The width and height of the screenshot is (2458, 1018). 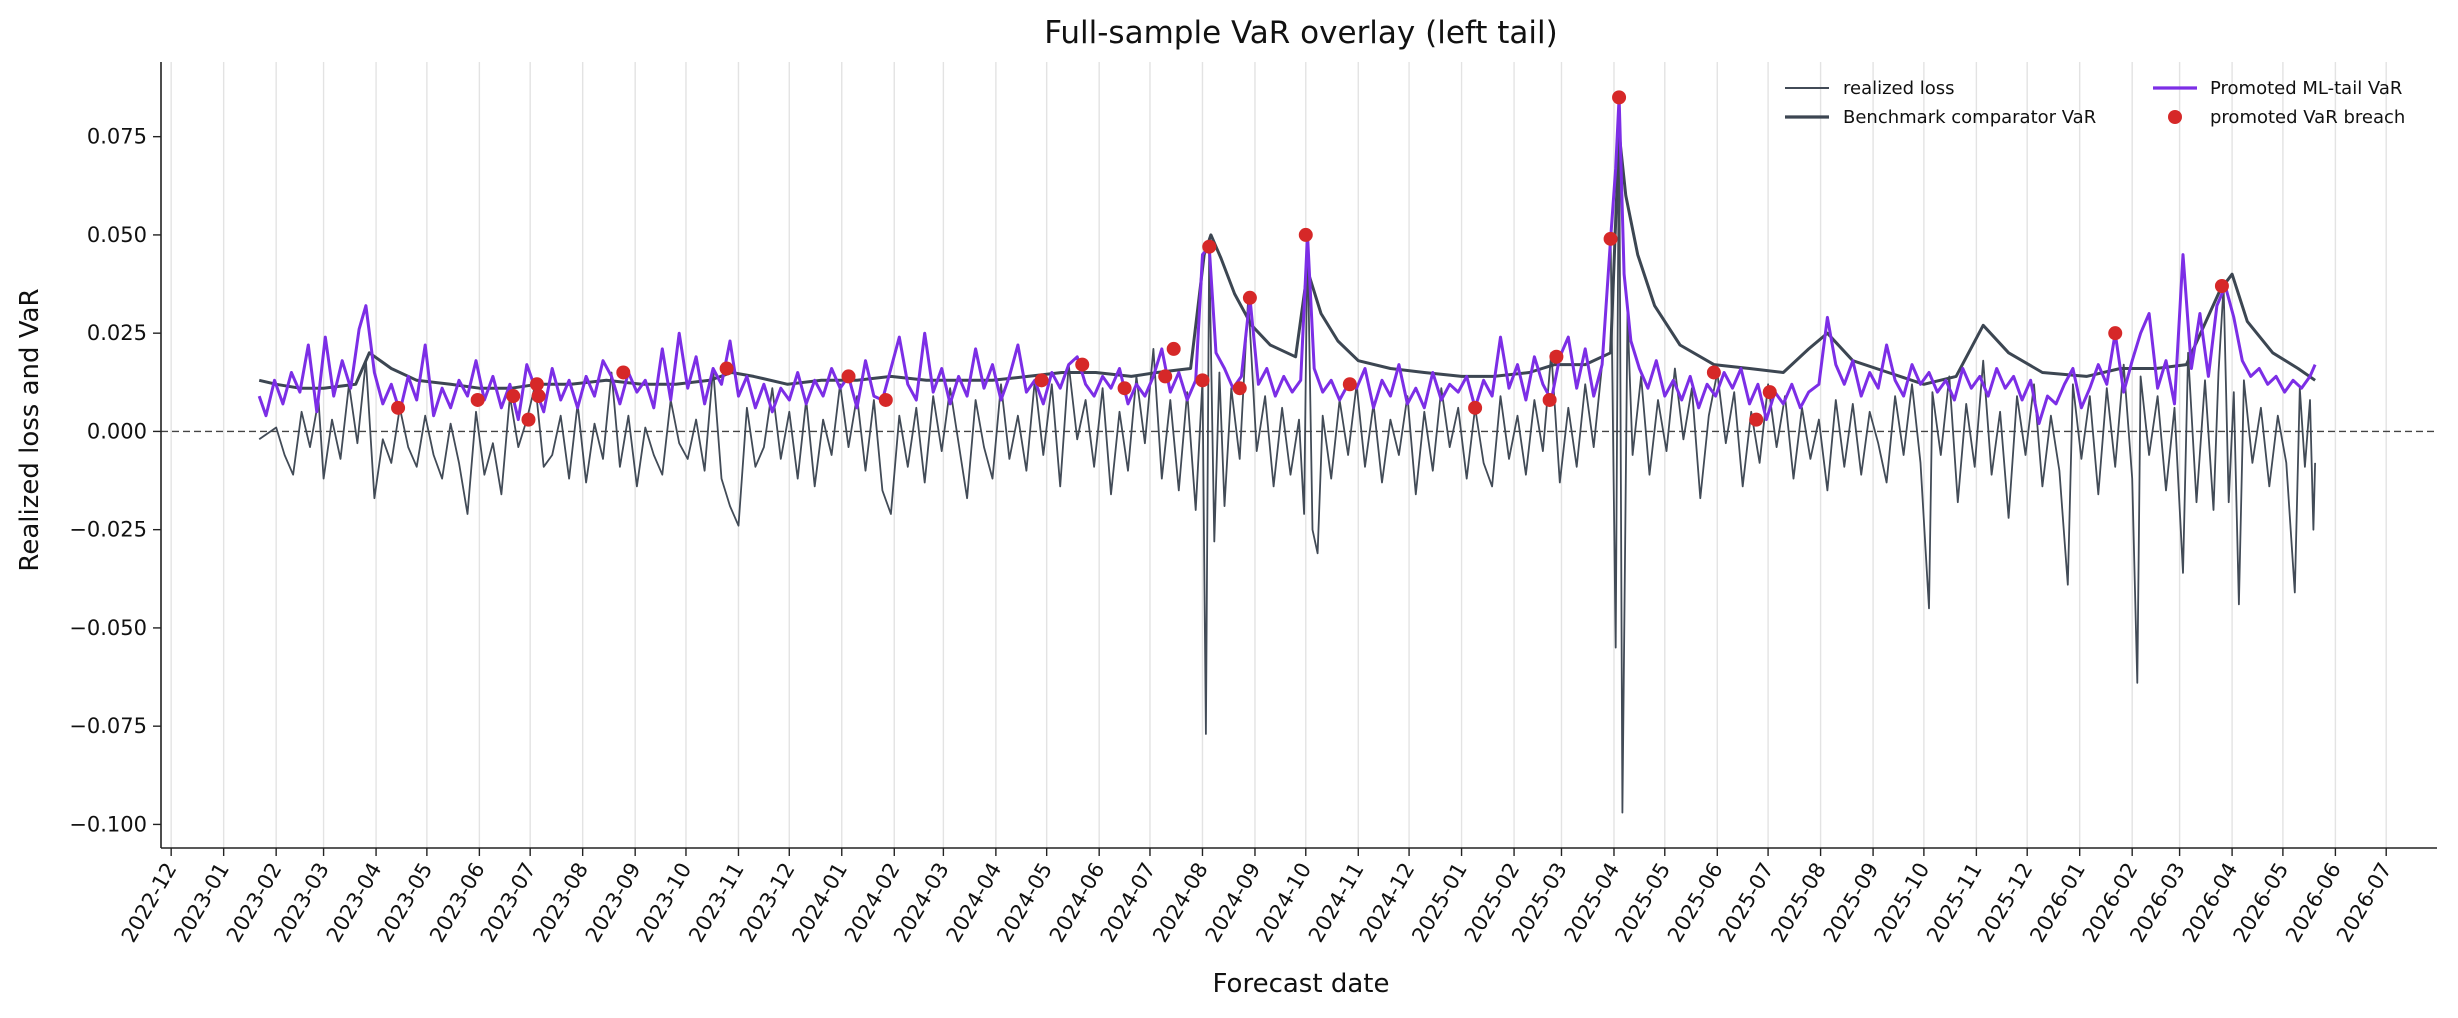 I want to click on legend-item-realized-loss: realized loss, so click(x=1870, y=88).